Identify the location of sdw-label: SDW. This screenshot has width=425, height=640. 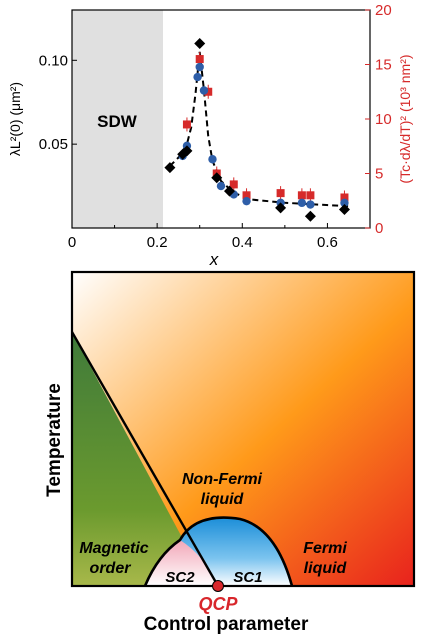
(117, 121).